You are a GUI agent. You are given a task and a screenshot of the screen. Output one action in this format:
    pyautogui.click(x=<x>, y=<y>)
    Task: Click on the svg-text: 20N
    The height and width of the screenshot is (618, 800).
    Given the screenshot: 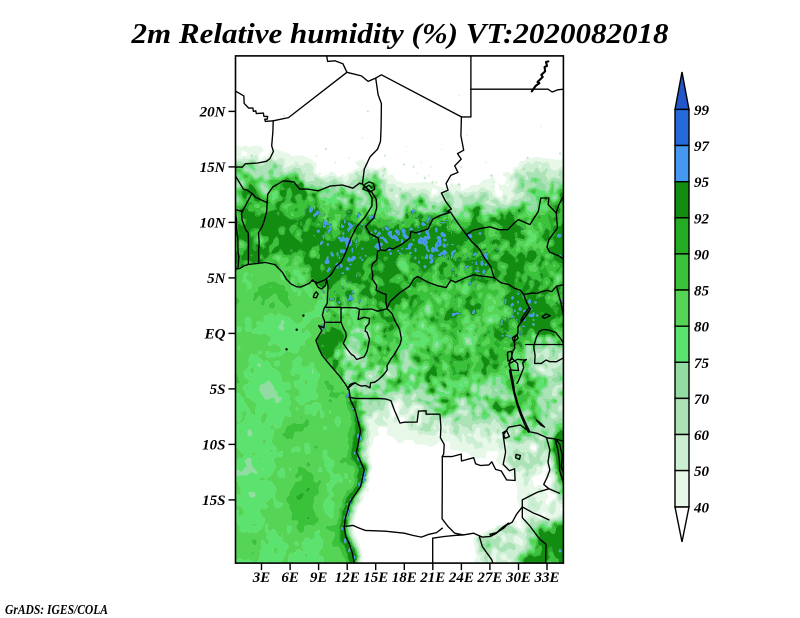 What is the action you would take?
    pyautogui.click(x=213, y=112)
    